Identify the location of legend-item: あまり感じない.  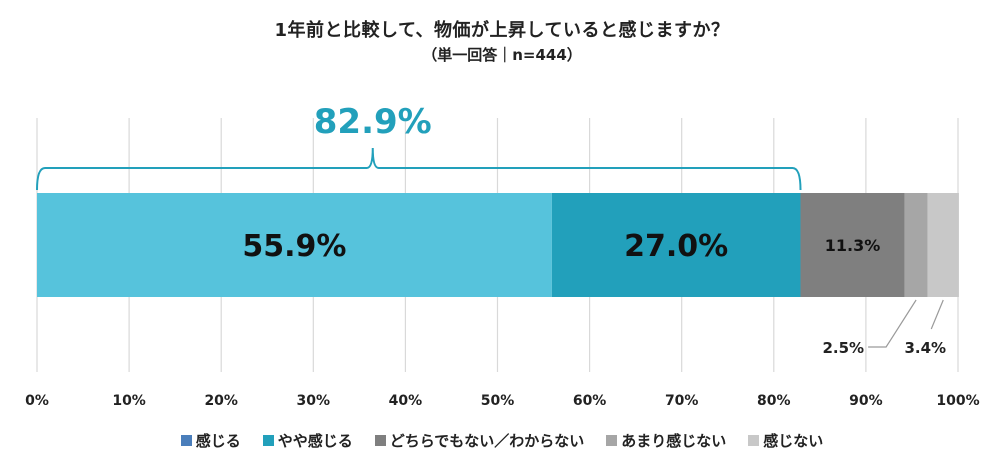
(666, 440).